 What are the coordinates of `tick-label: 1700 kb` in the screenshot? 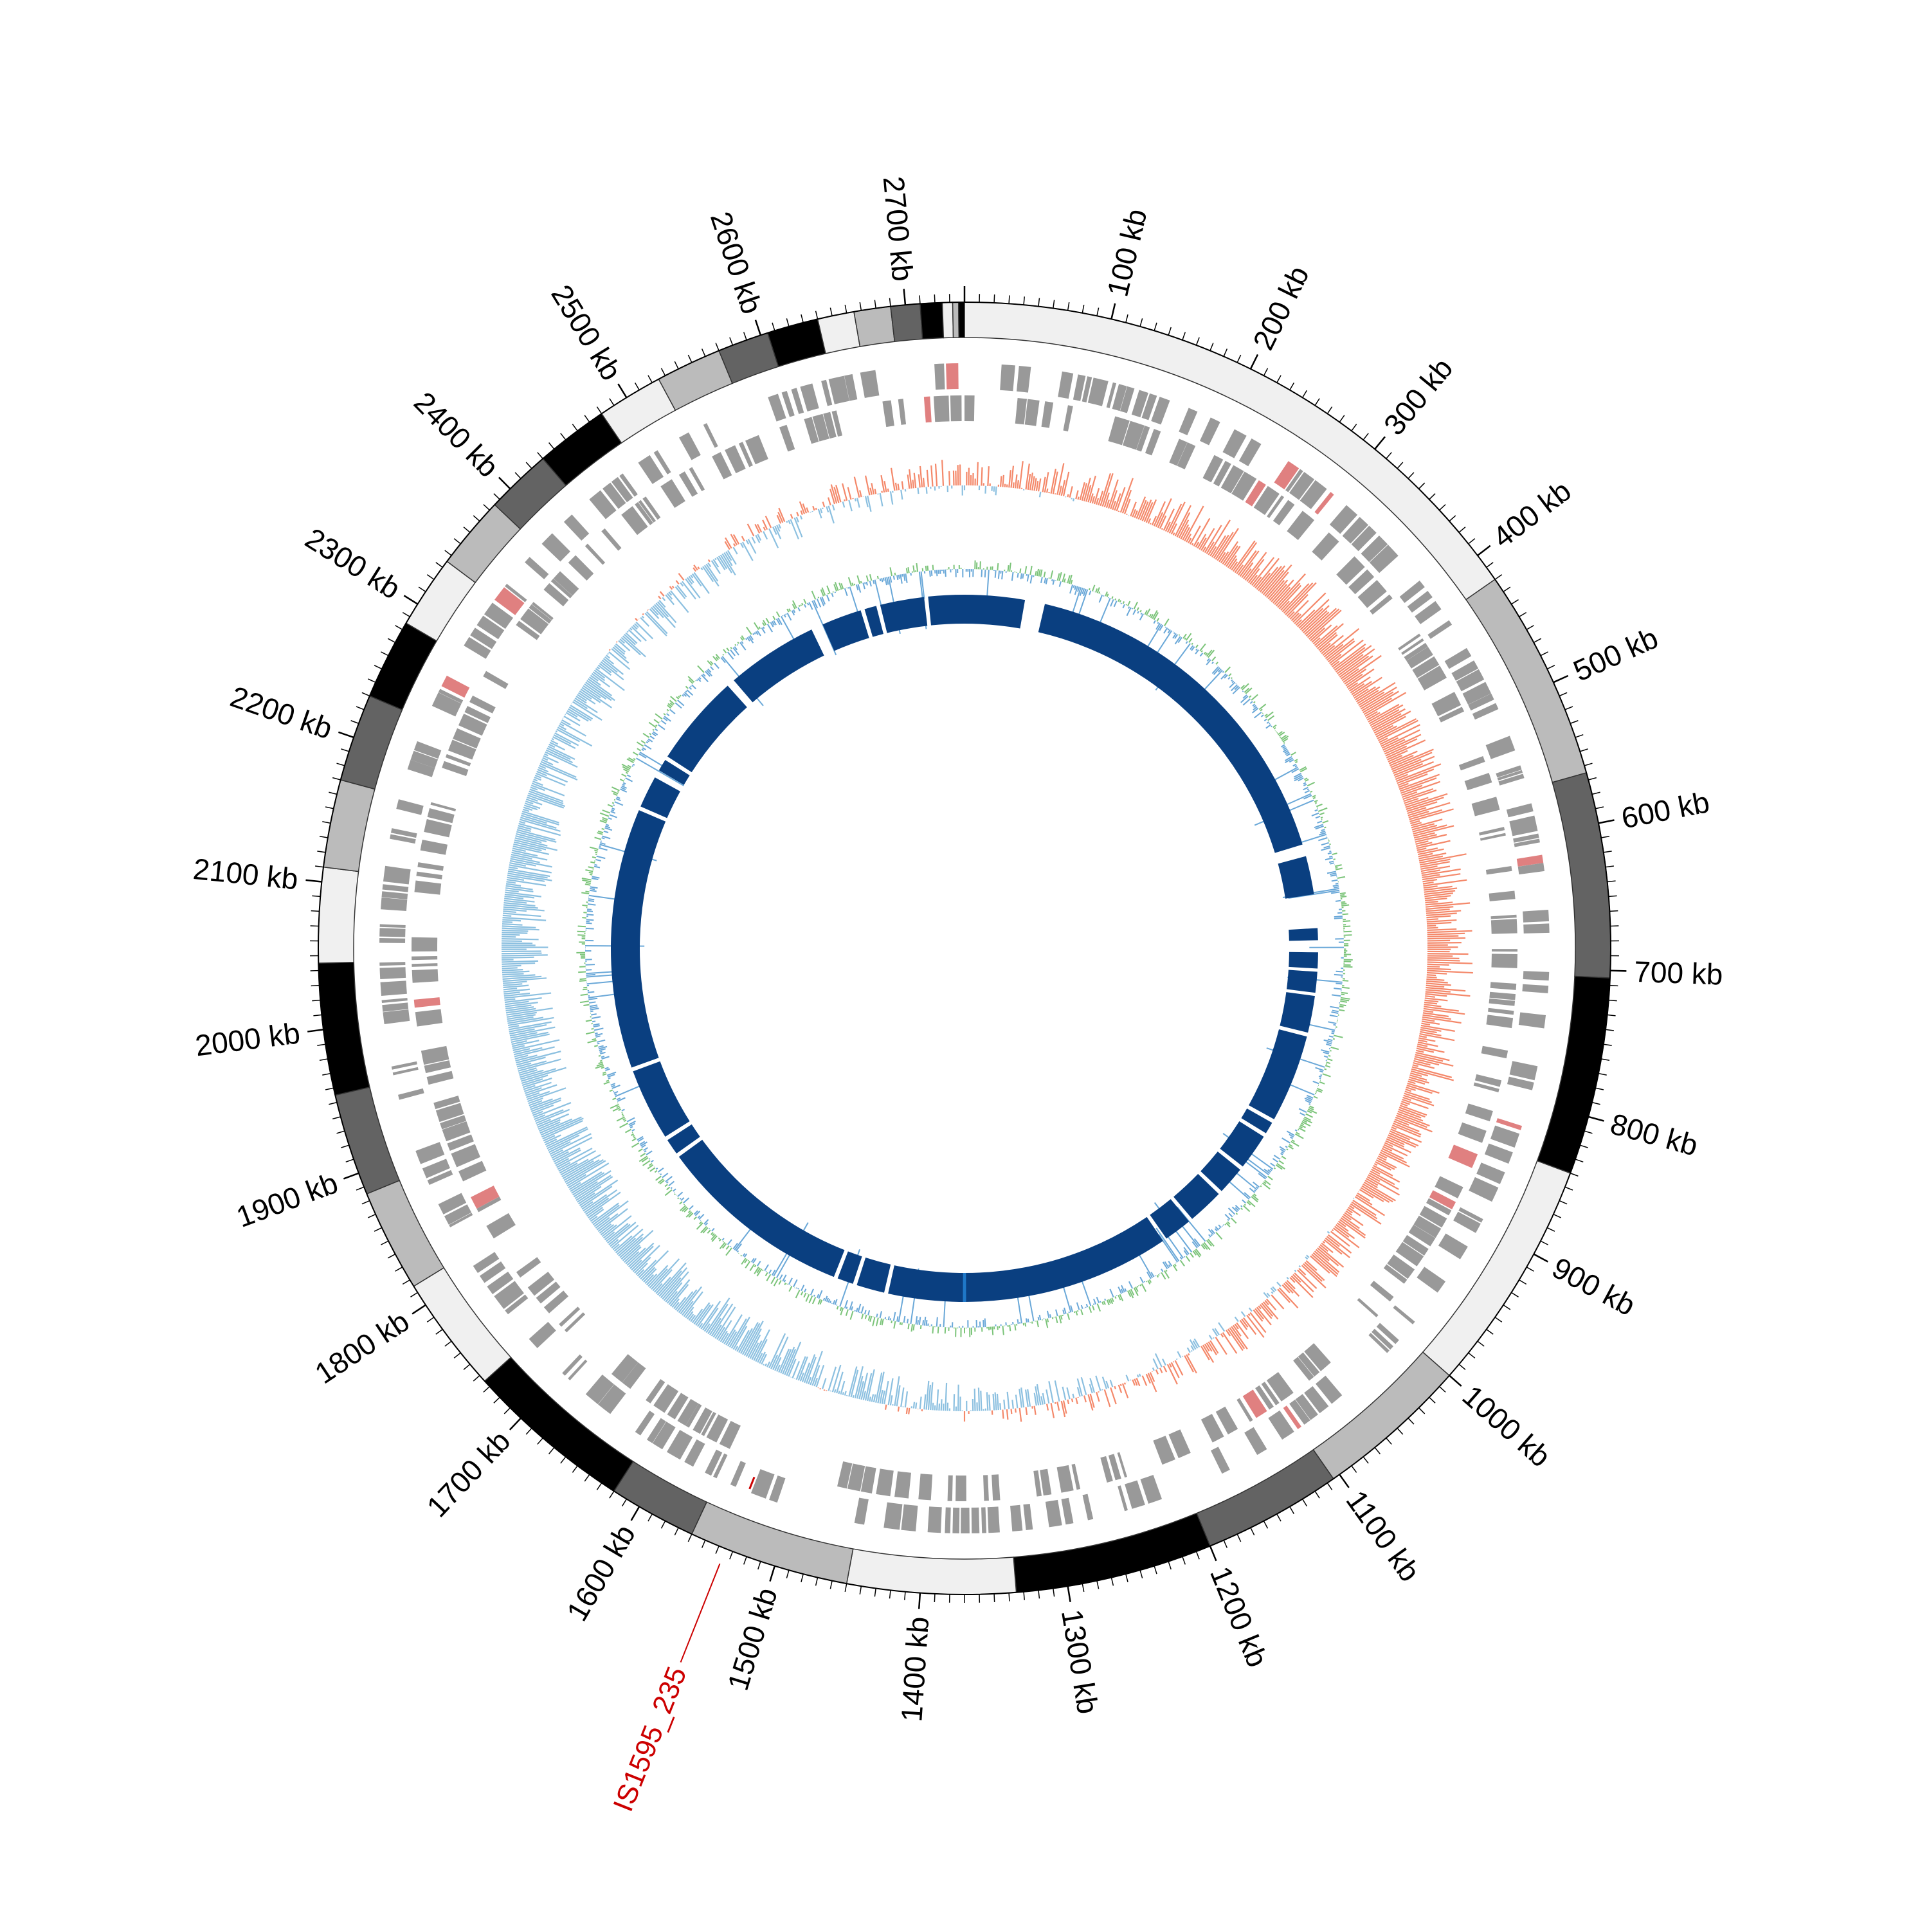 It's located at (468, 1474).